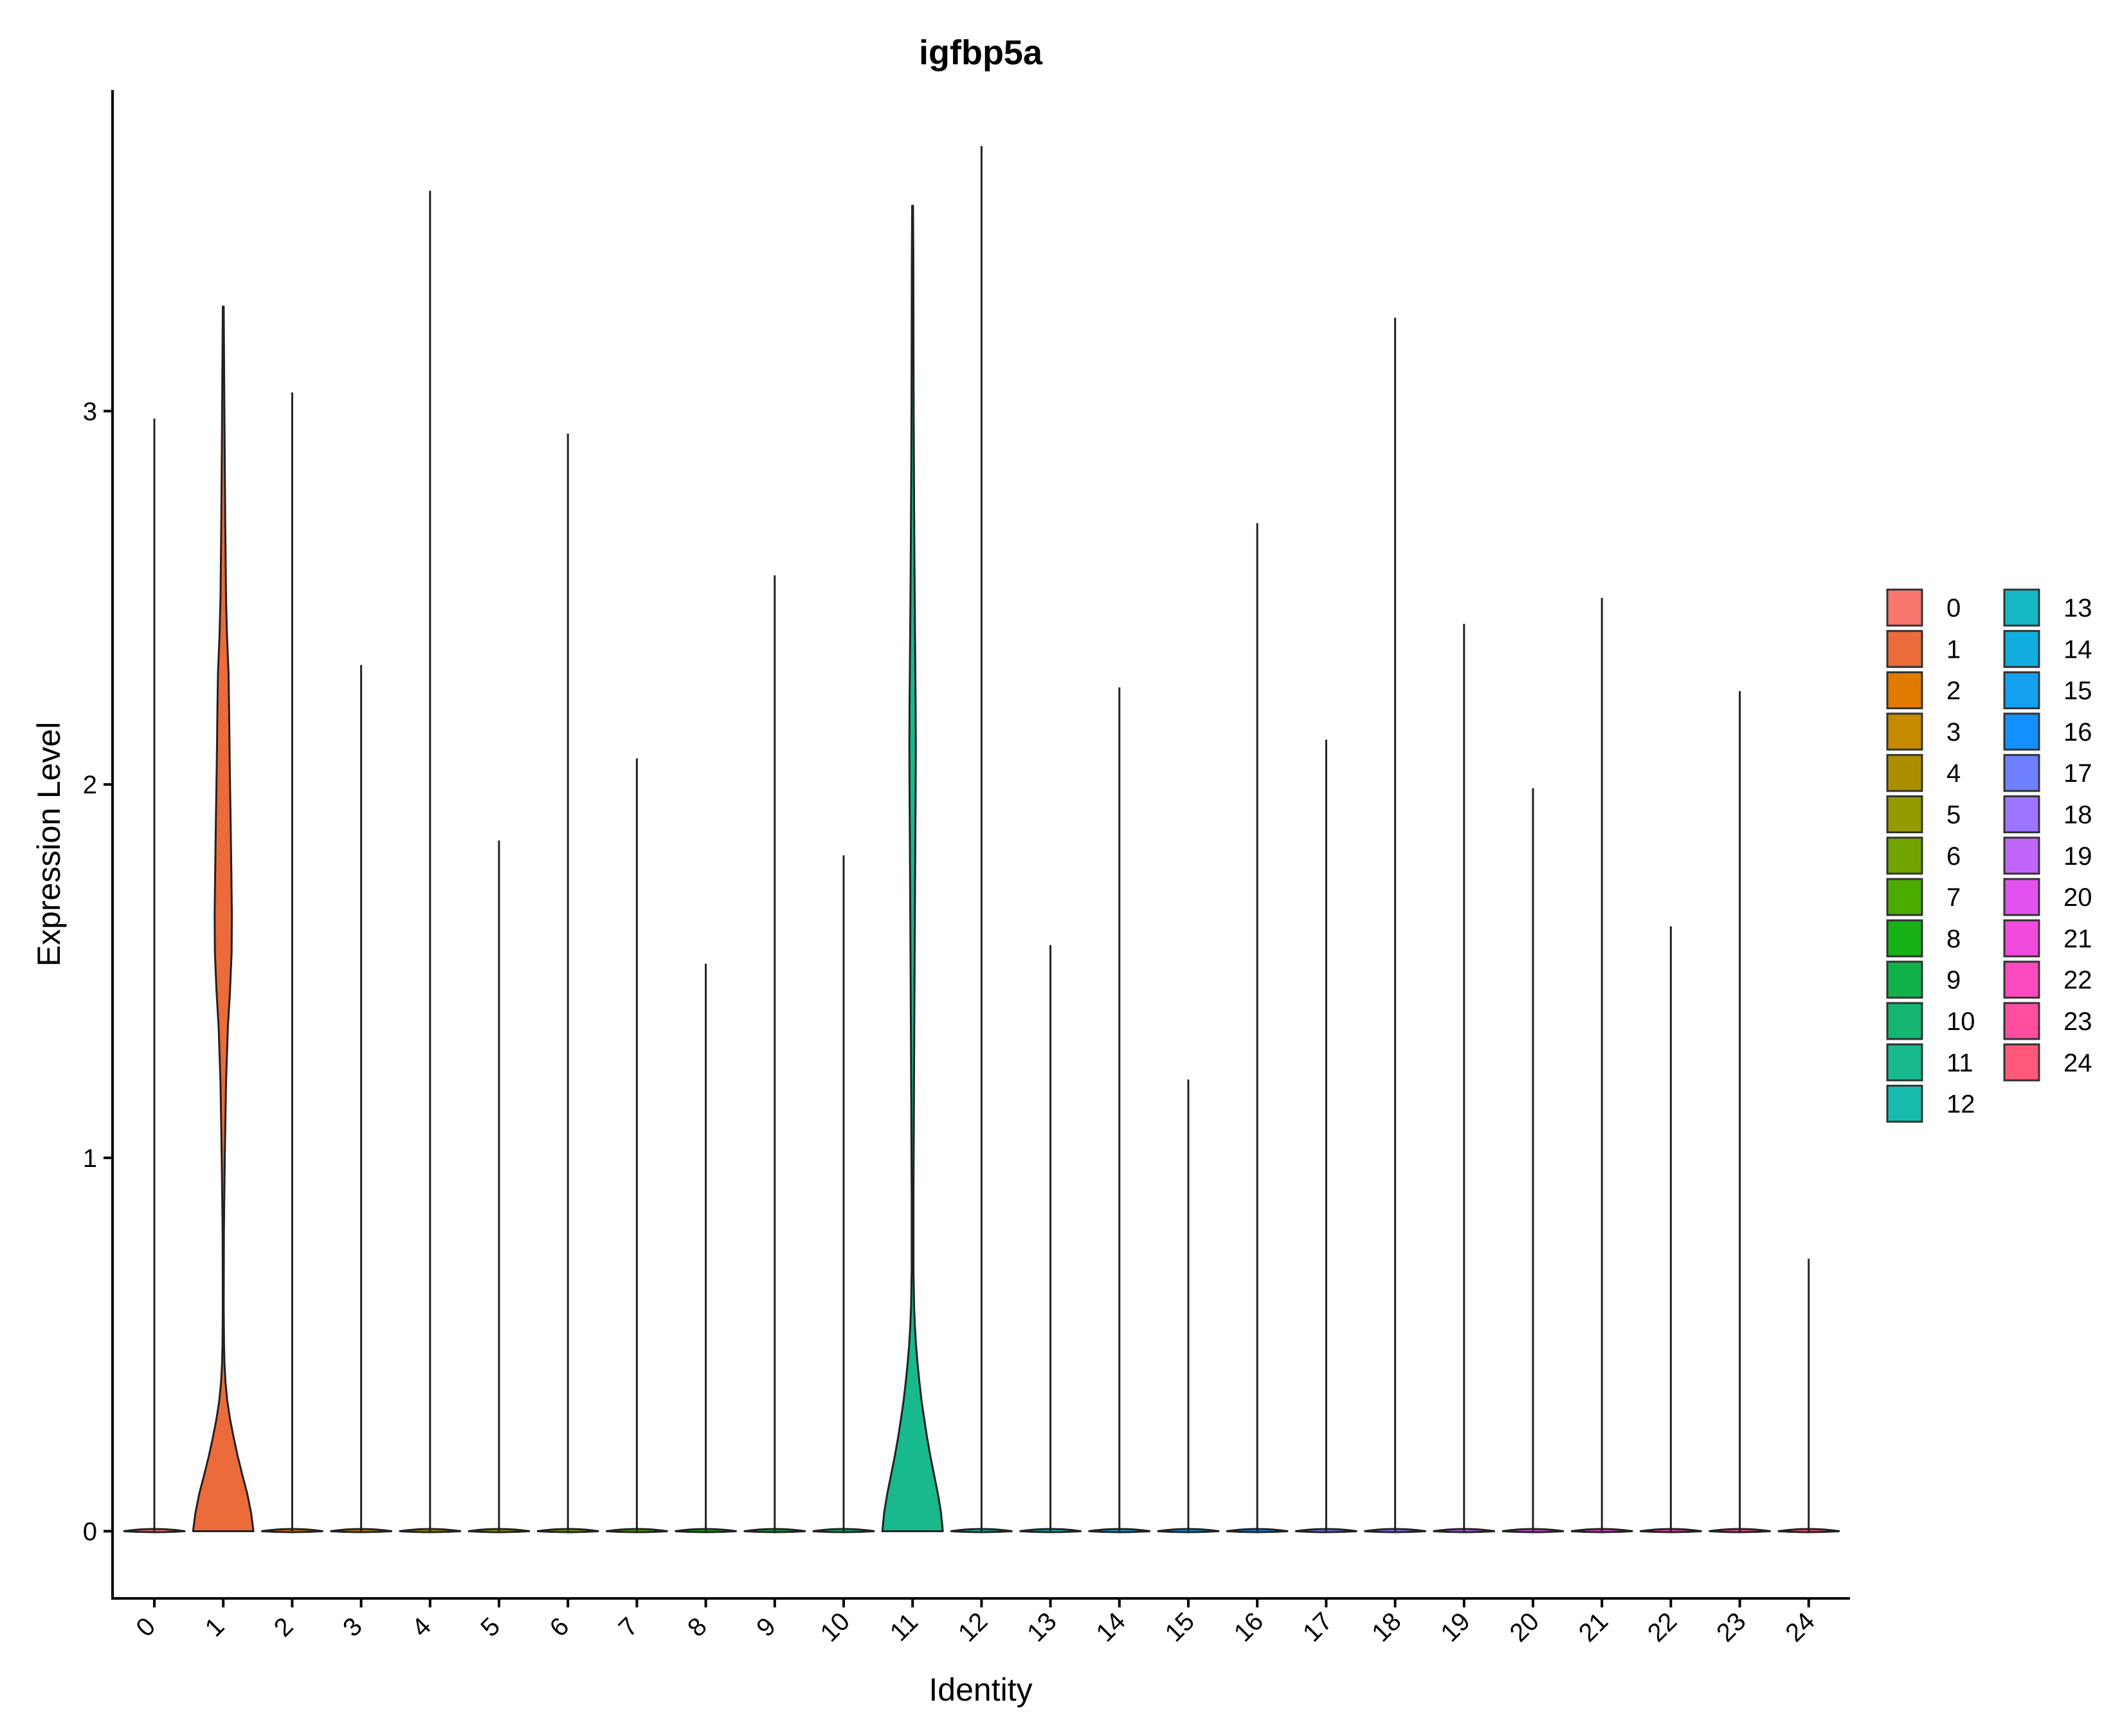  I want to click on legend-label: 13, so click(2077, 608).